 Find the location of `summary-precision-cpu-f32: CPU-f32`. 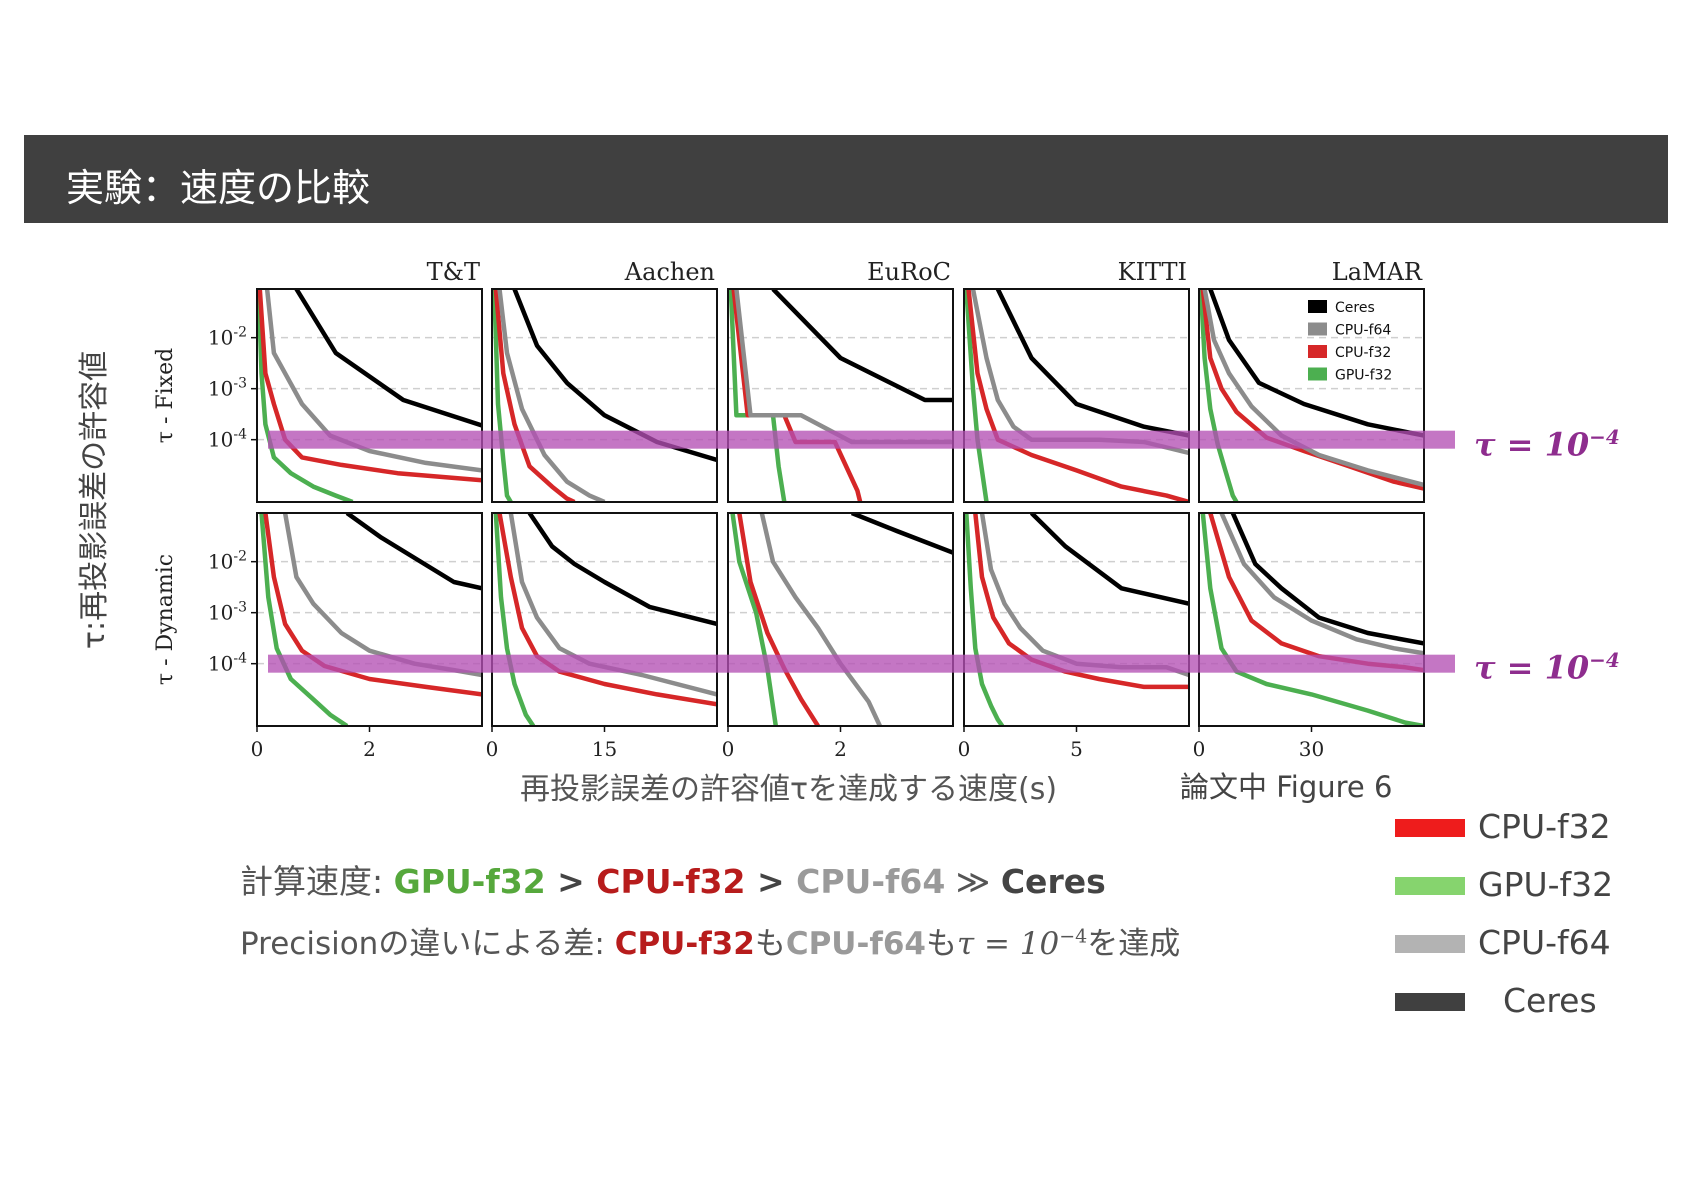

summary-precision-cpu-f32: CPU-f32 is located at coordinates (684, 944).